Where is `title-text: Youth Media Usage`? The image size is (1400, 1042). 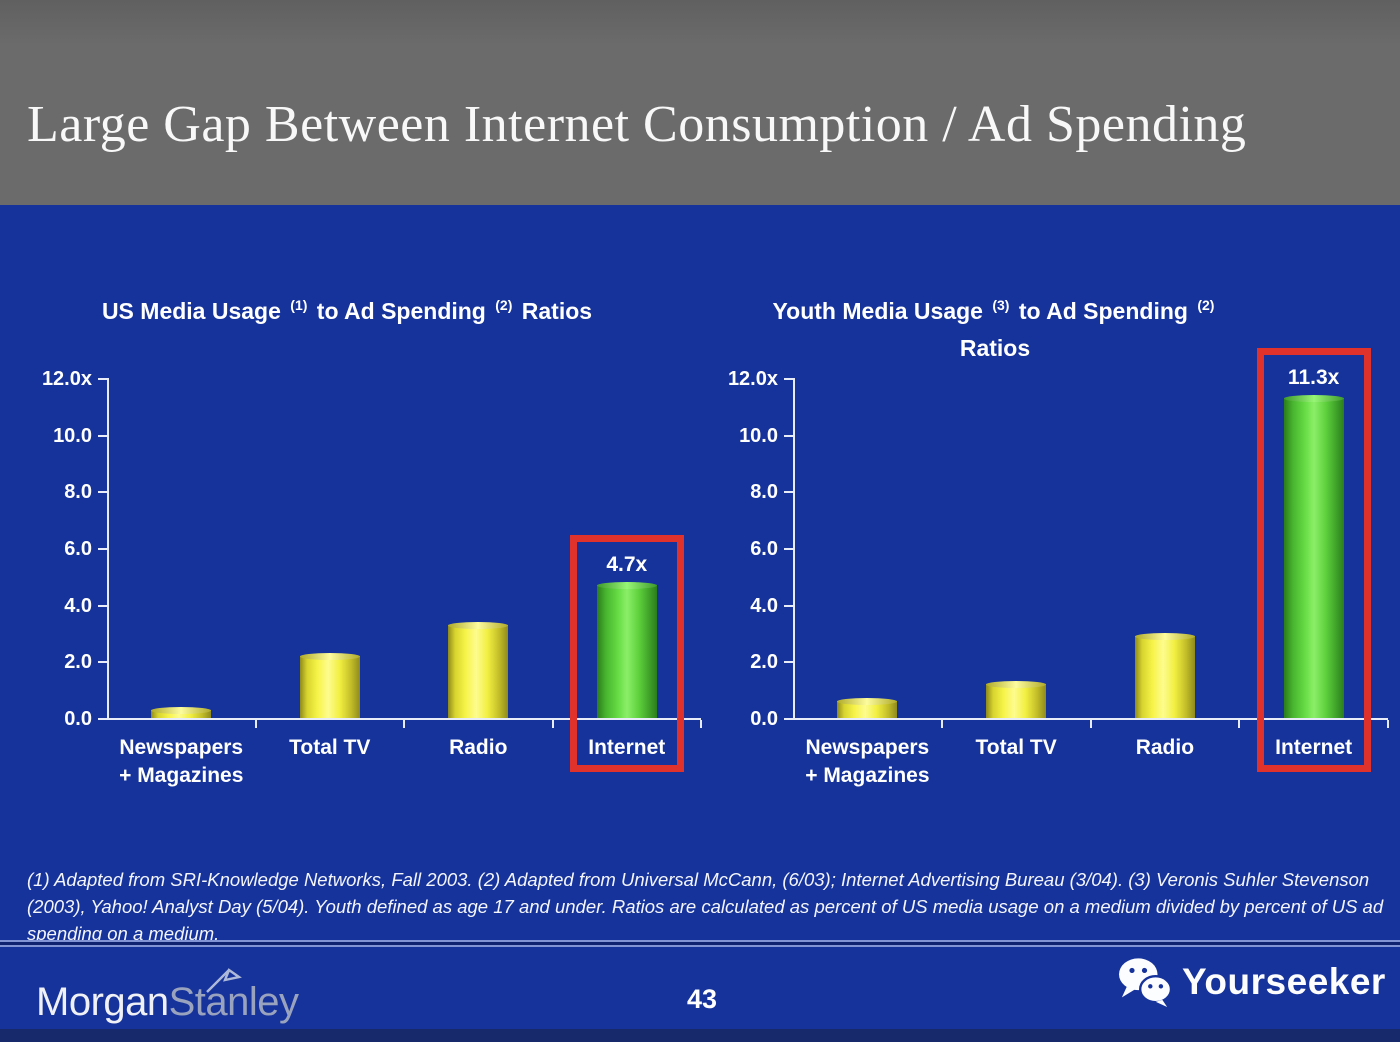 title-text: Youth Media Usage is located at coordinates (881, 311).